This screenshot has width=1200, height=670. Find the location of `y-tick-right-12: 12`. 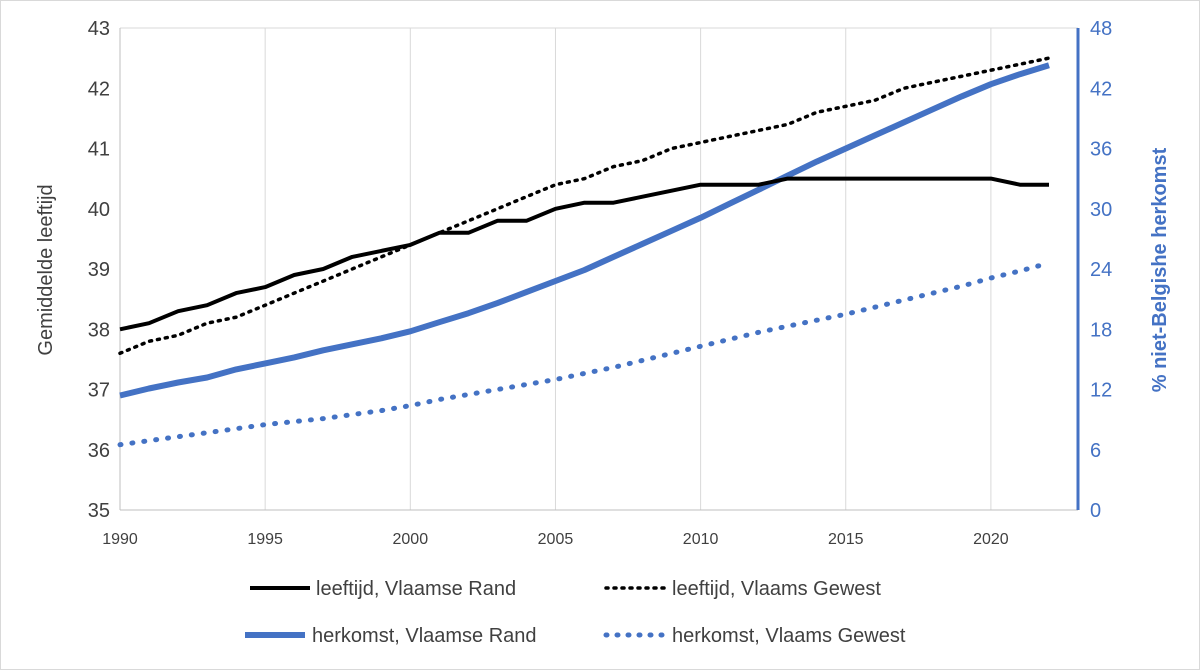

y-tick-right-12: 12 is located at coordinates (1101, 391).